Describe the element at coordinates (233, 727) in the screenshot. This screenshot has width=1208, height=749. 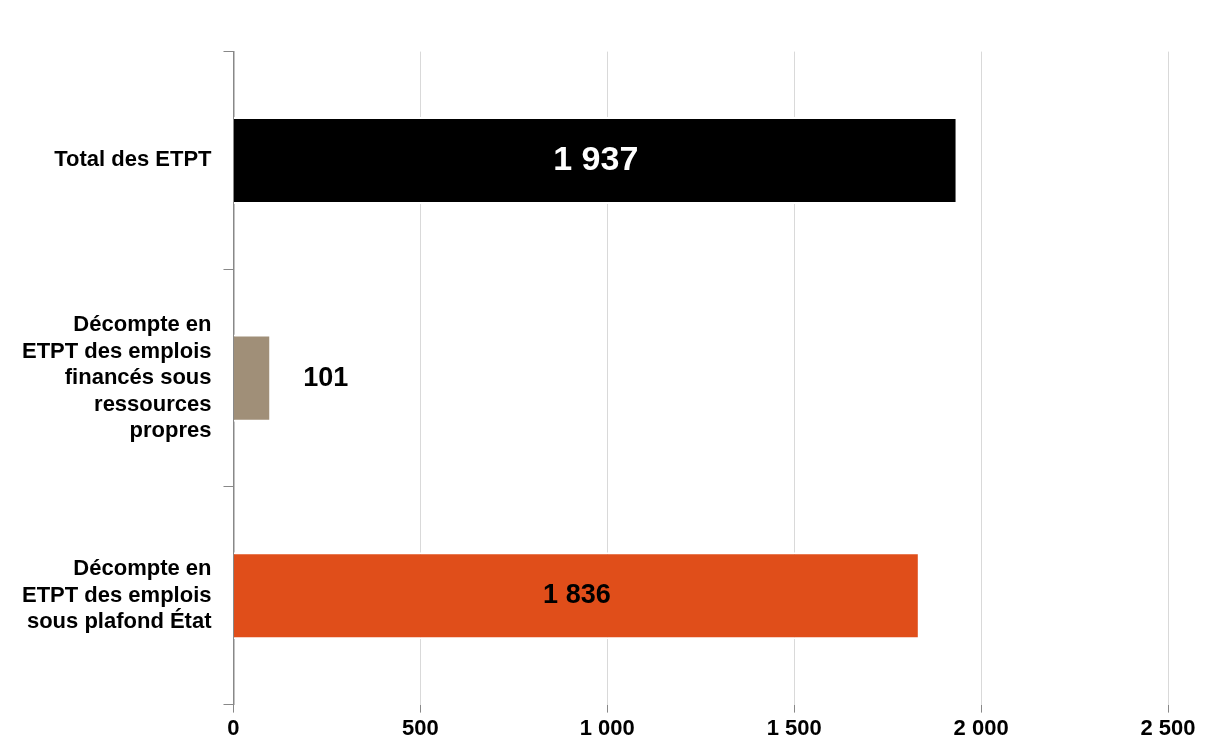
I see `x-tick-label: 0` at that location.